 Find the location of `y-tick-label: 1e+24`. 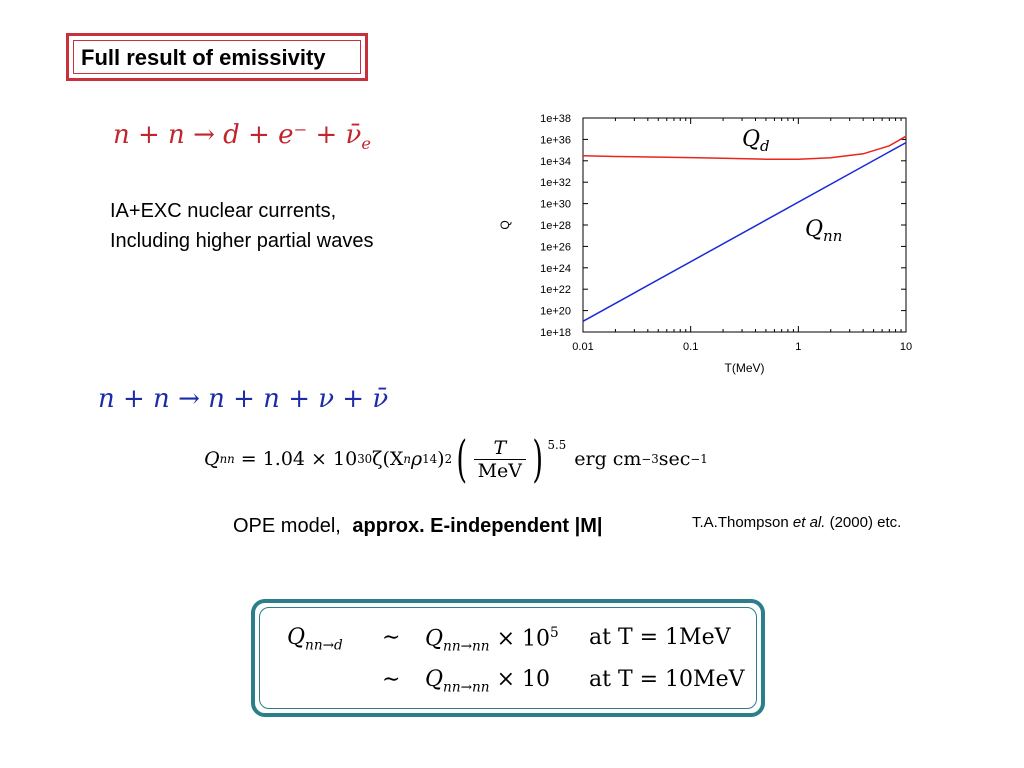

y-tick-label: 1e+24 is located at coordinates (555, 269).